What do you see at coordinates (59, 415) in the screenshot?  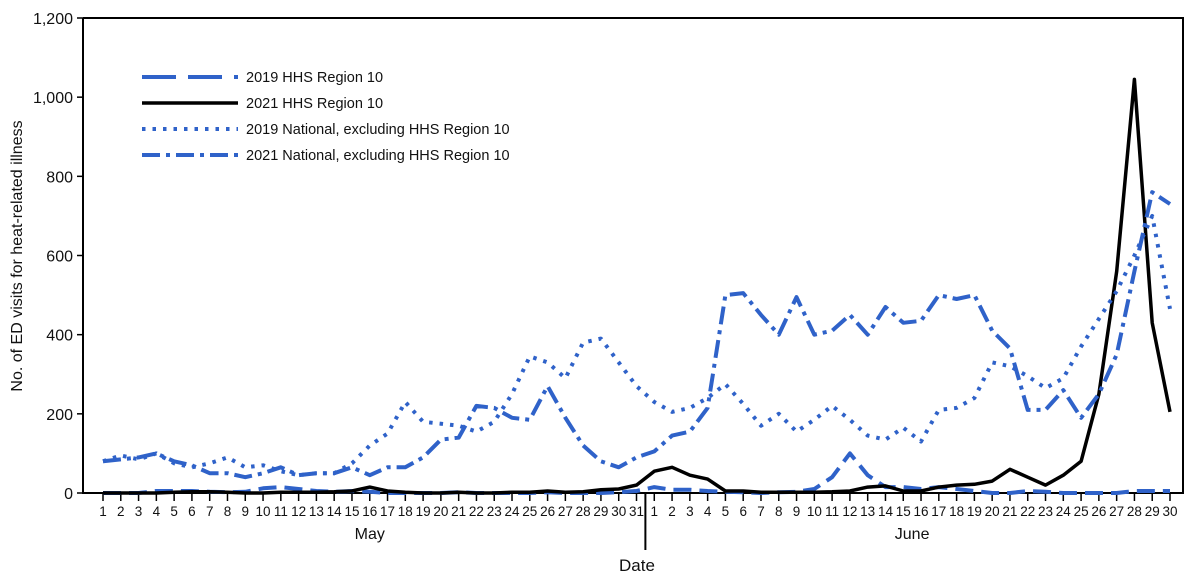 I see `y-tick-label: 200` at bounding box center [59, 415].